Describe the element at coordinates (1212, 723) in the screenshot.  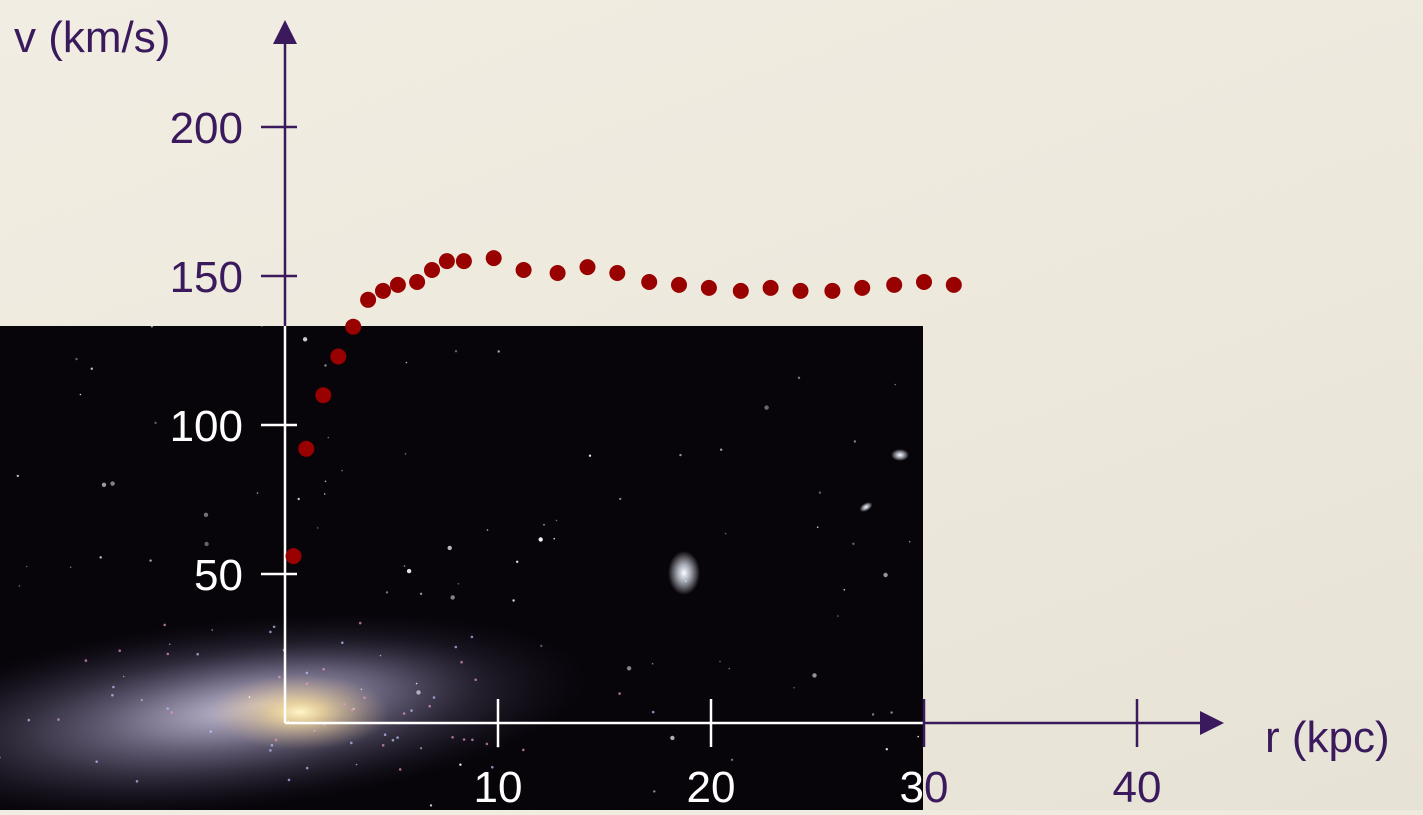
I see `x-axis-arrow` at that location.